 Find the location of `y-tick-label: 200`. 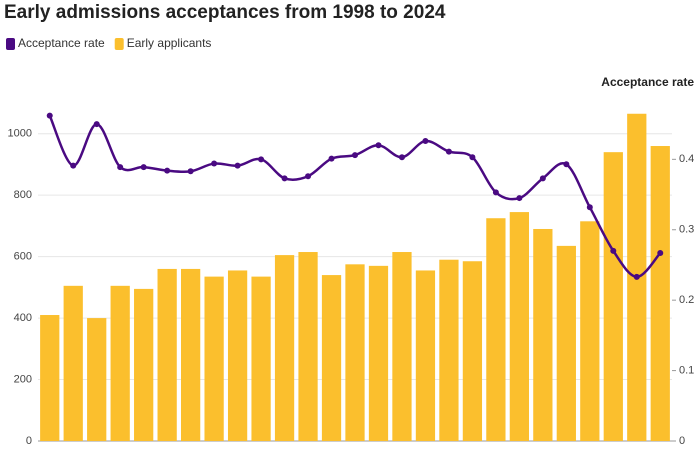

y-tick-label: 200 is located at coordinates (23, 379).